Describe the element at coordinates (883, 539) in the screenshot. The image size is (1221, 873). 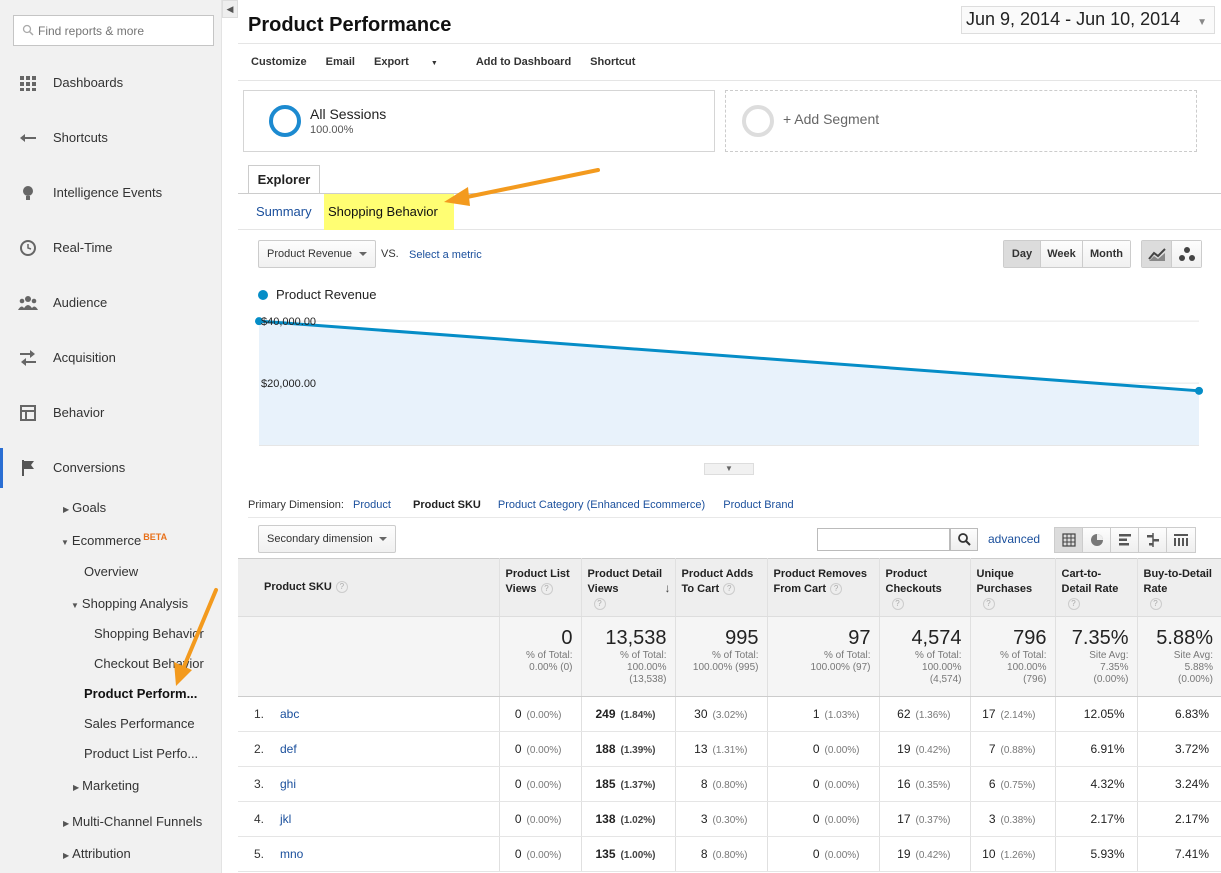
I see `table-search-input` at that location.